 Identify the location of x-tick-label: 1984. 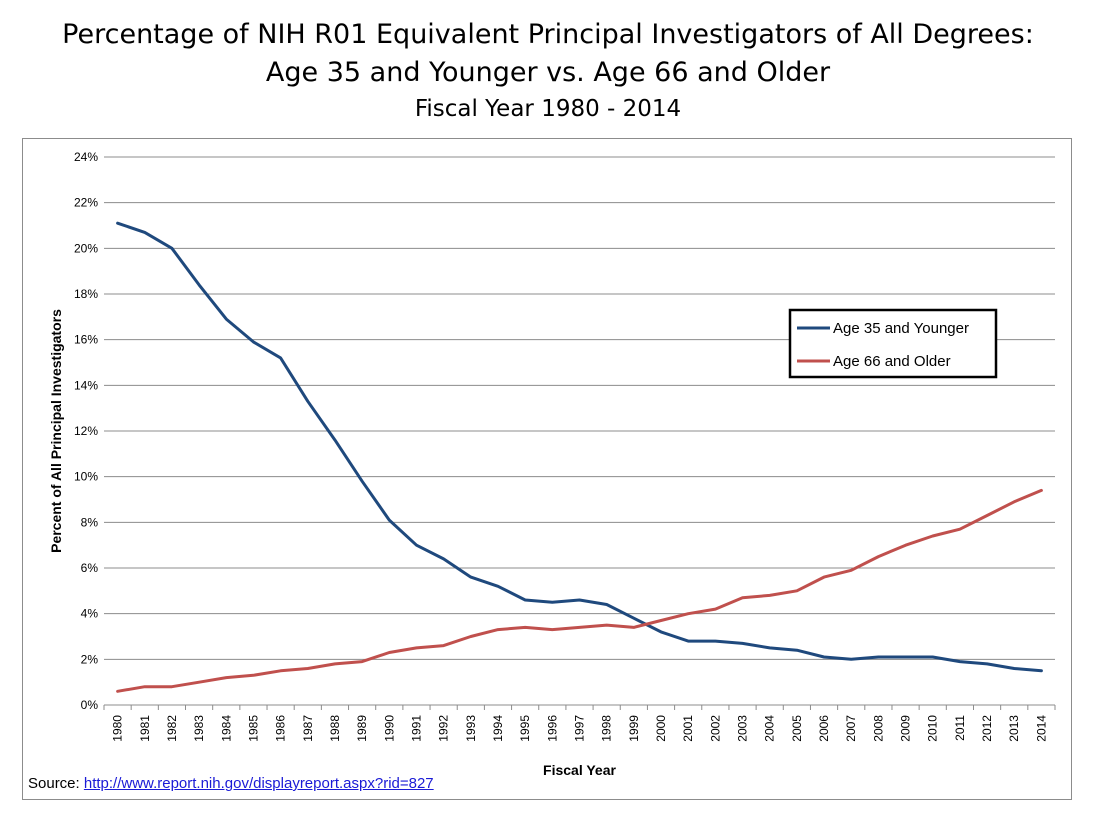
(226, 728).